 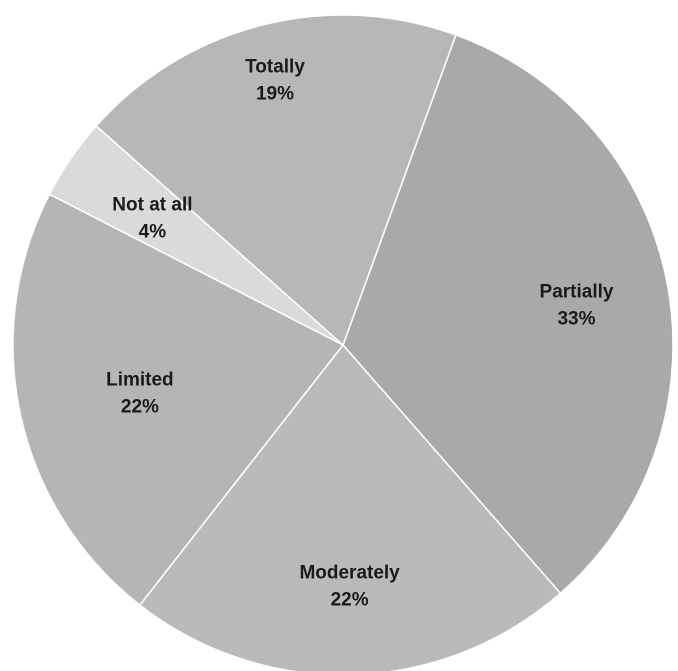 I want to click on slice-label: Limited, so click(x=140, y=380).